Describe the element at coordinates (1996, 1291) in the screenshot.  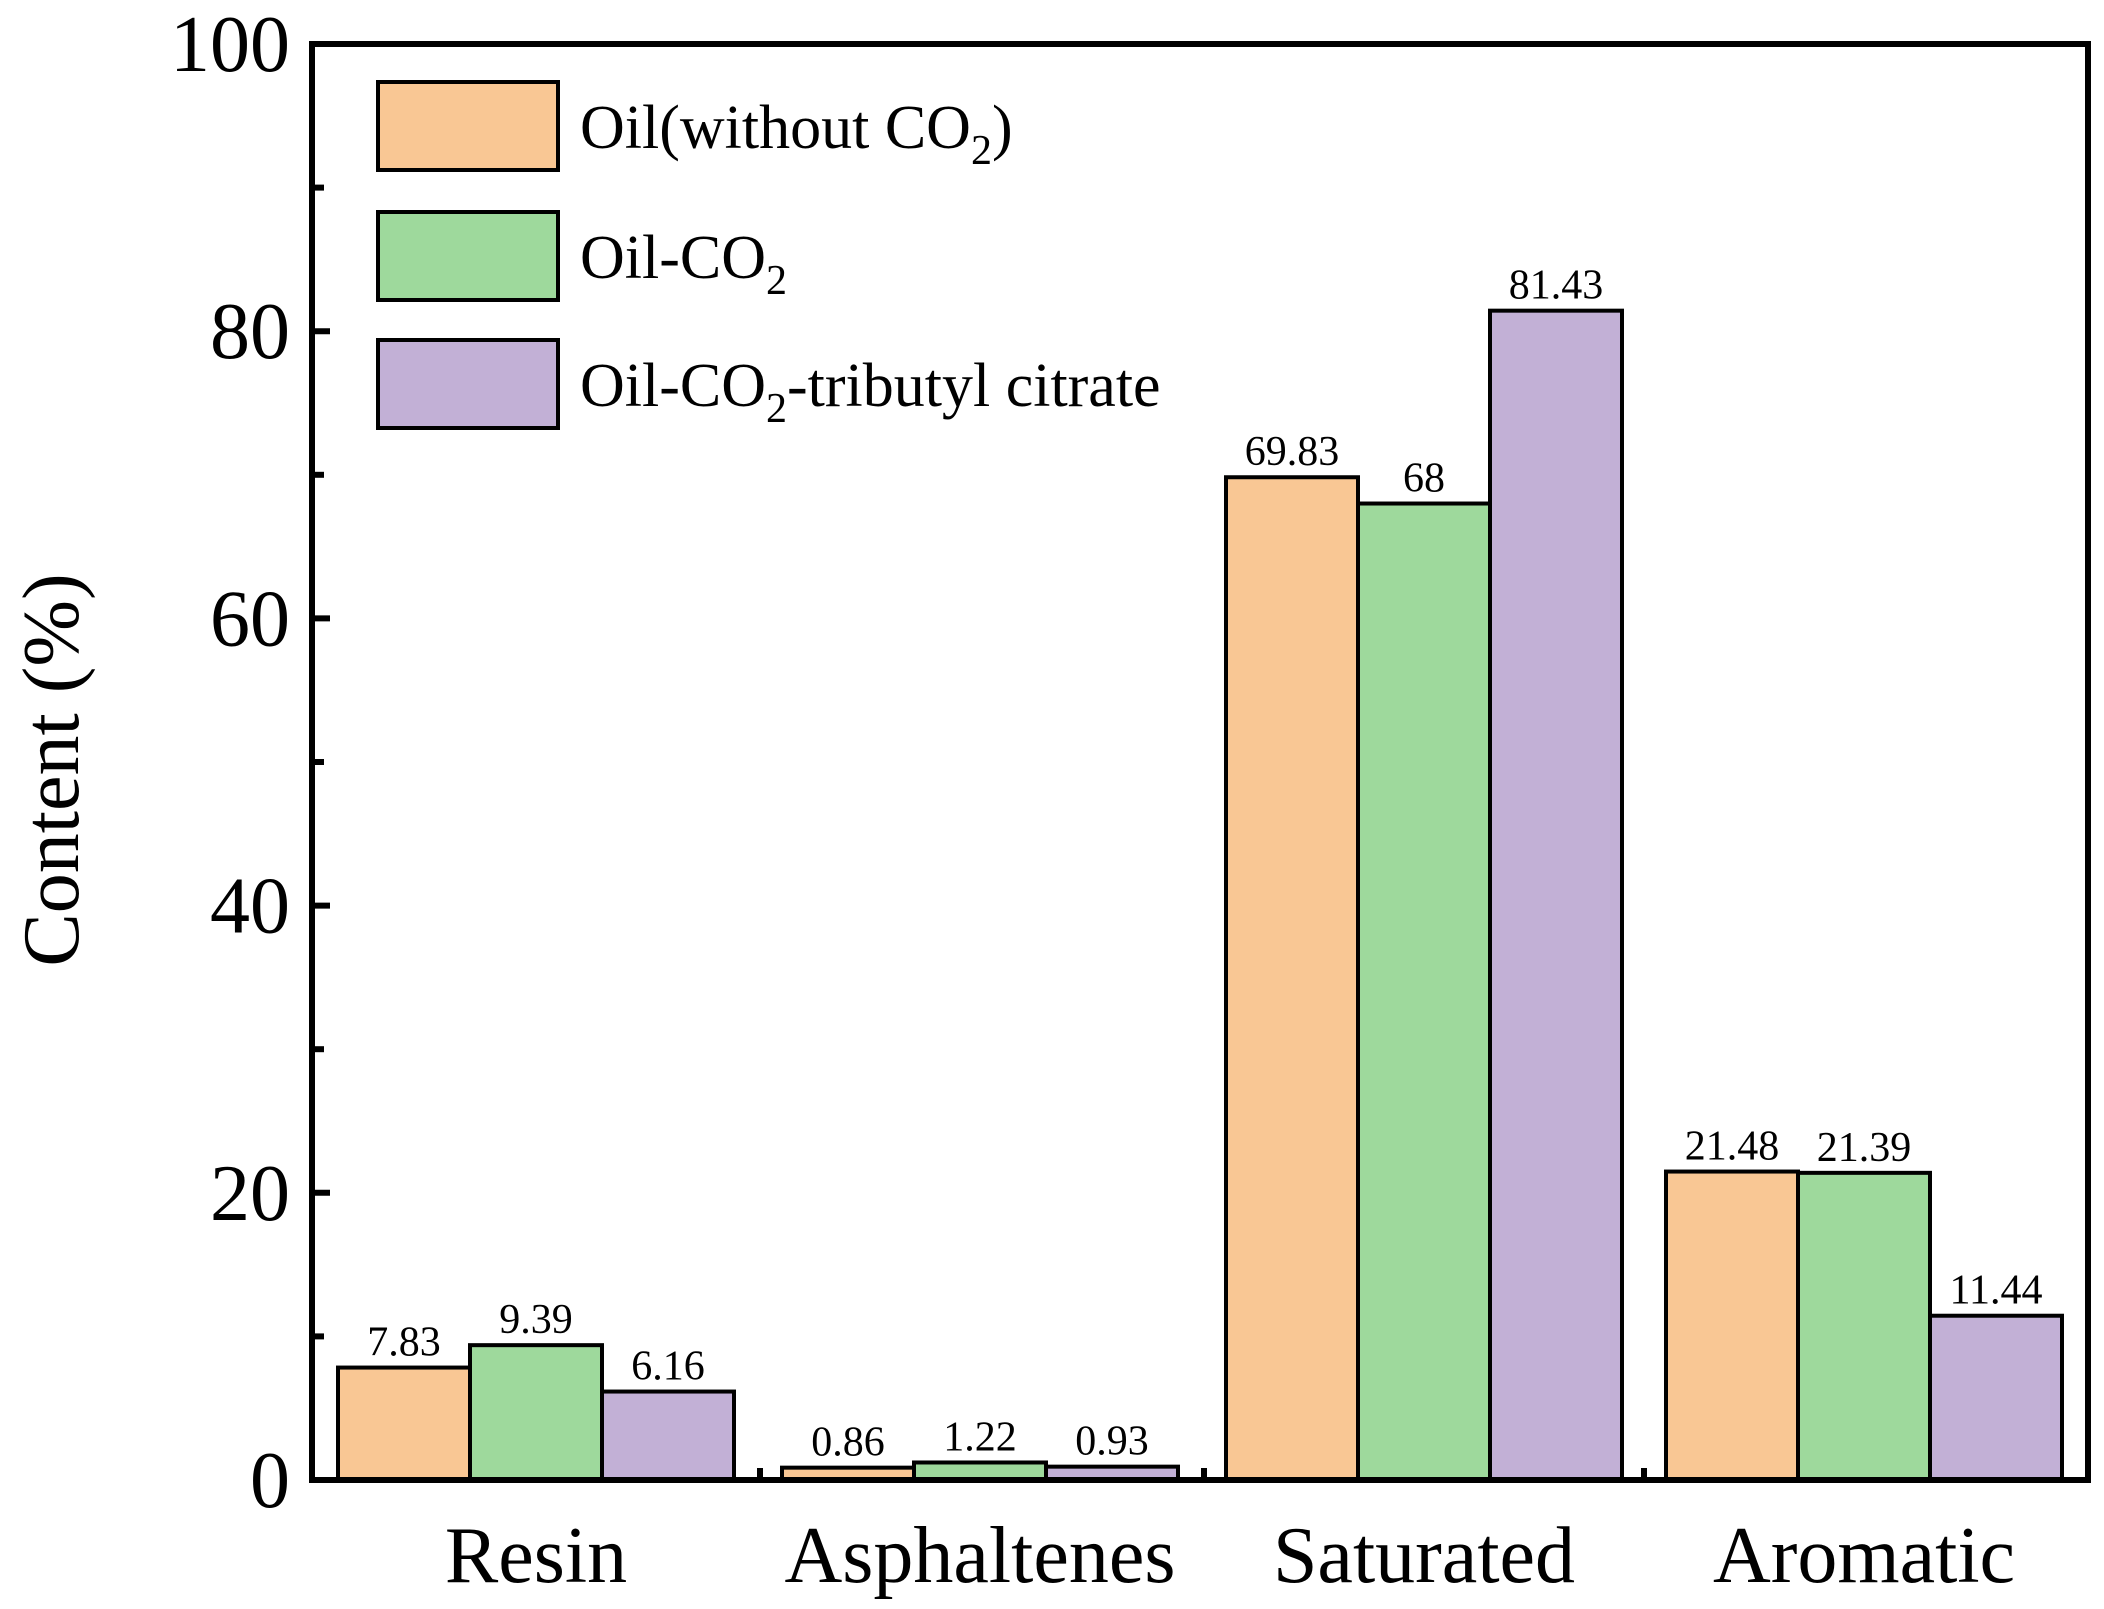
I see `data-label: 11.44` at that location.